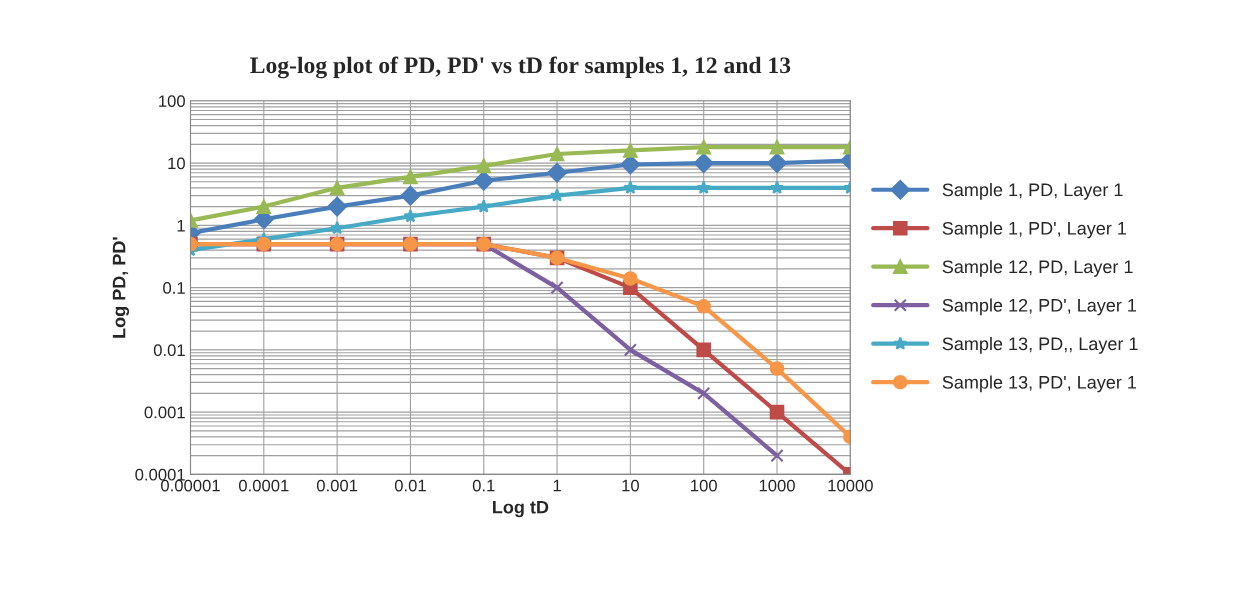 The width and height of the screenshot is (1245, 593). I want to click on legend-label: Sample 12, PD, Layer 1, so click(1037, 268).